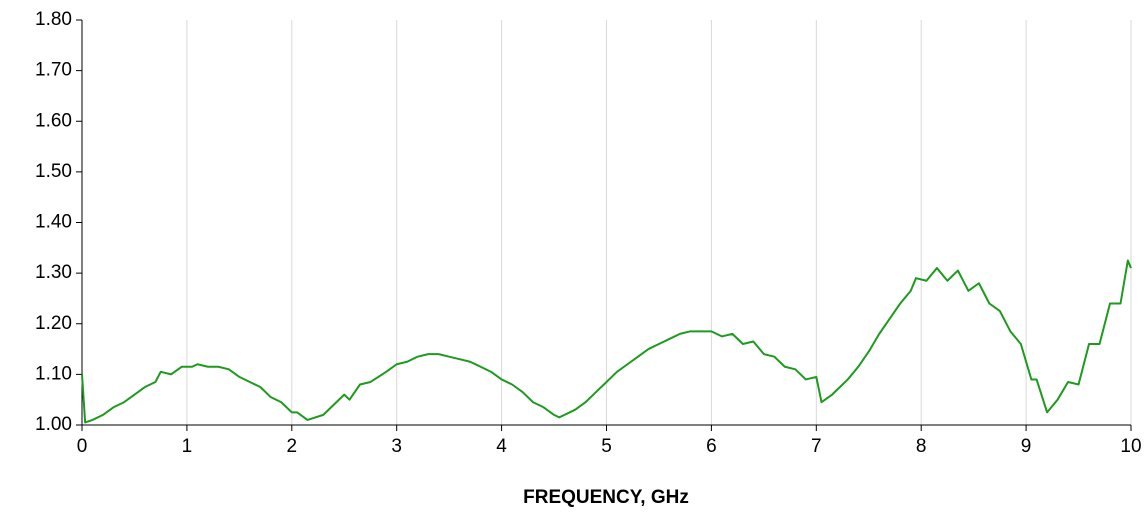 The width and height of the screenshot is (1148, 519). What do you see at coordinates (292, 446) in the screenshot?
I see `x-tick-label: 2` at bounding box center [292, 446].